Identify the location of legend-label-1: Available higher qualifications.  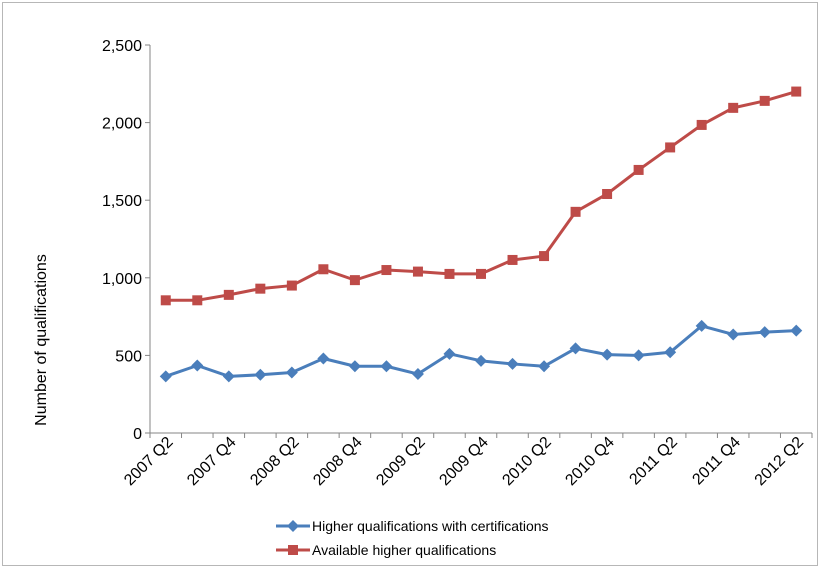
(404, 550).